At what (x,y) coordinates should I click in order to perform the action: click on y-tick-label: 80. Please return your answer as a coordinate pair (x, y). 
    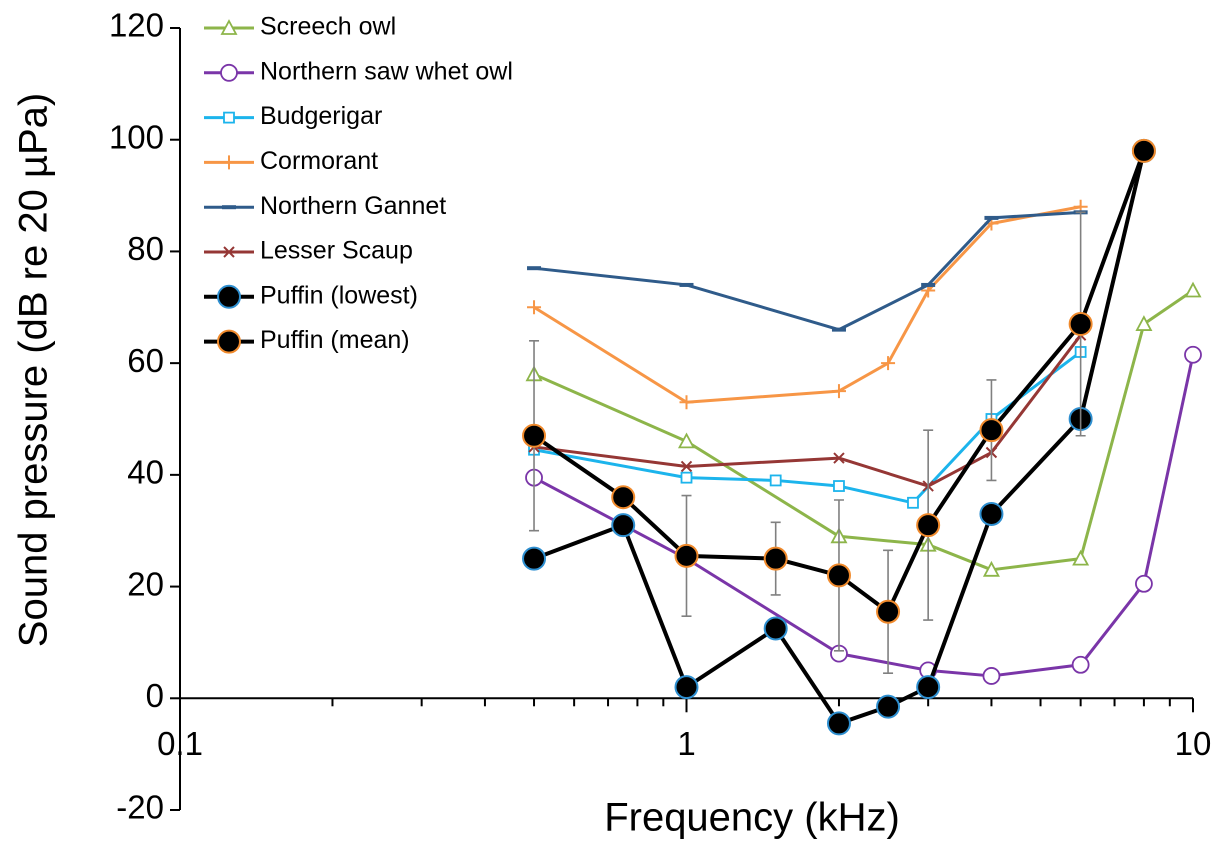
    Looking at the image, I should click on (145, 248).